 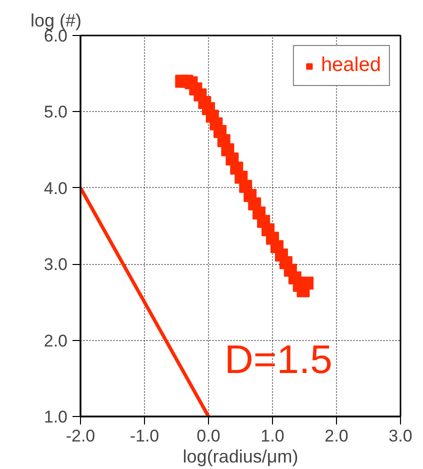 I want to click on annotation: D=1.5, so click(x=278, y=360).